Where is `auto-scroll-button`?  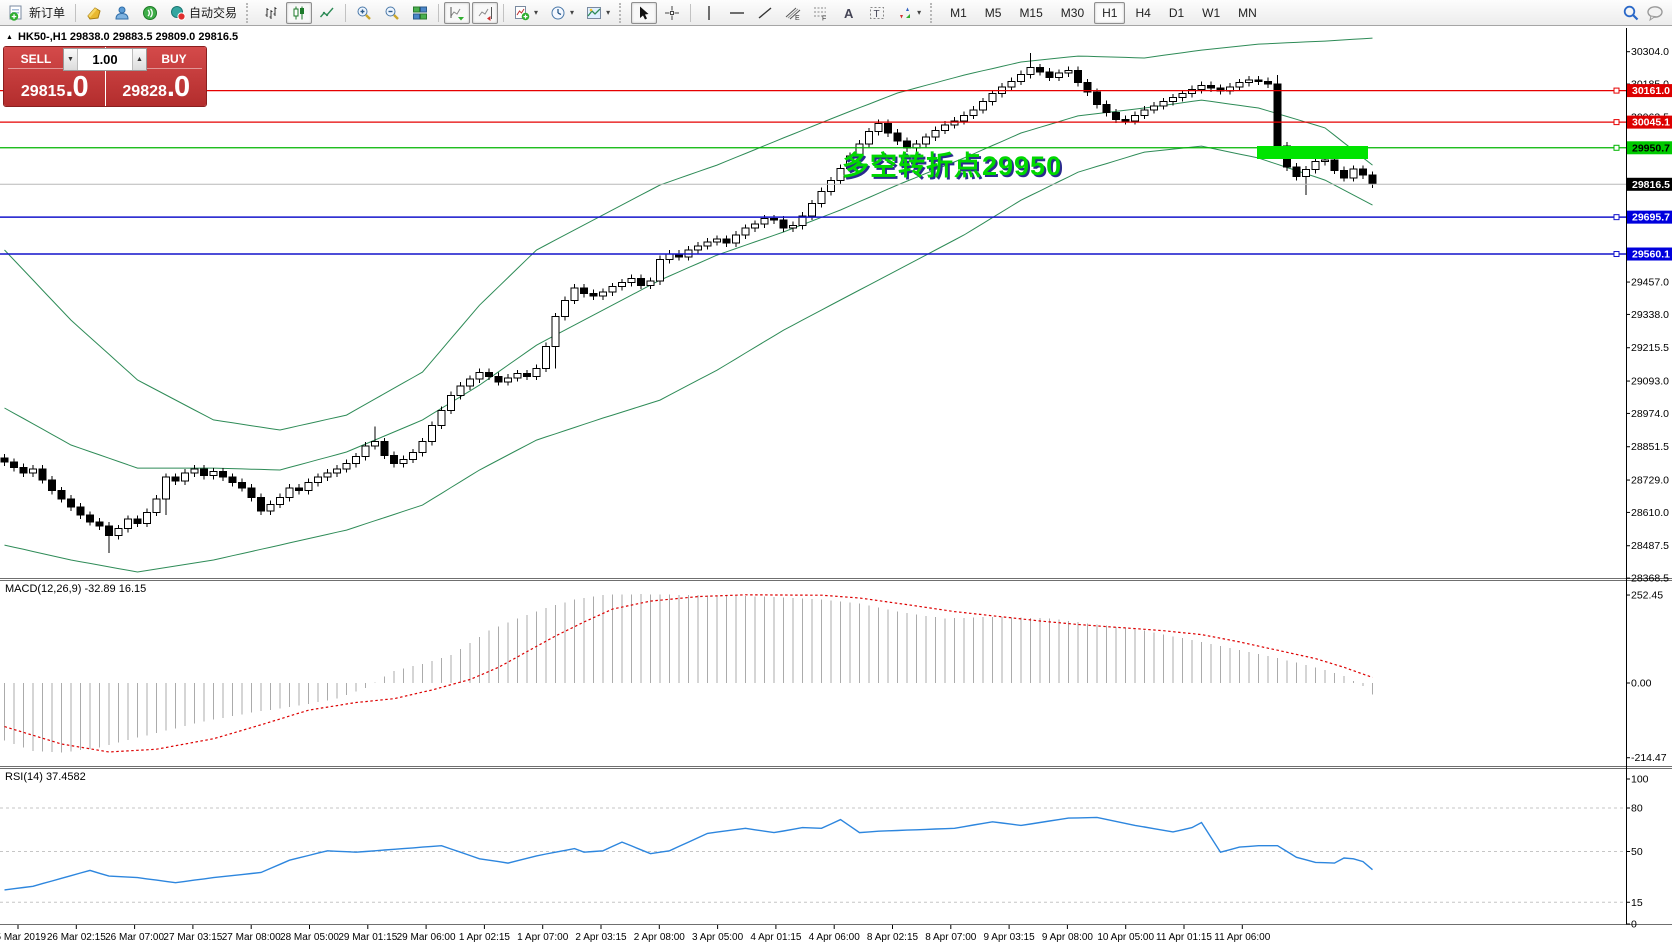 auto-scroll-button is located at coordinates (457, 12).